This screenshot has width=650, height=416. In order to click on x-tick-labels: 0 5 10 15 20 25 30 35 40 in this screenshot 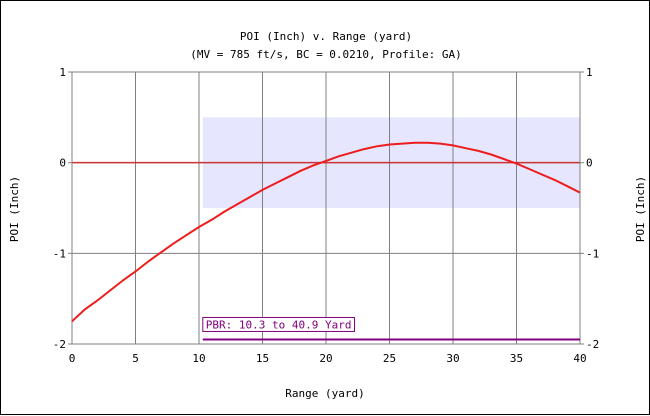, I will do `click(328, 358)`.